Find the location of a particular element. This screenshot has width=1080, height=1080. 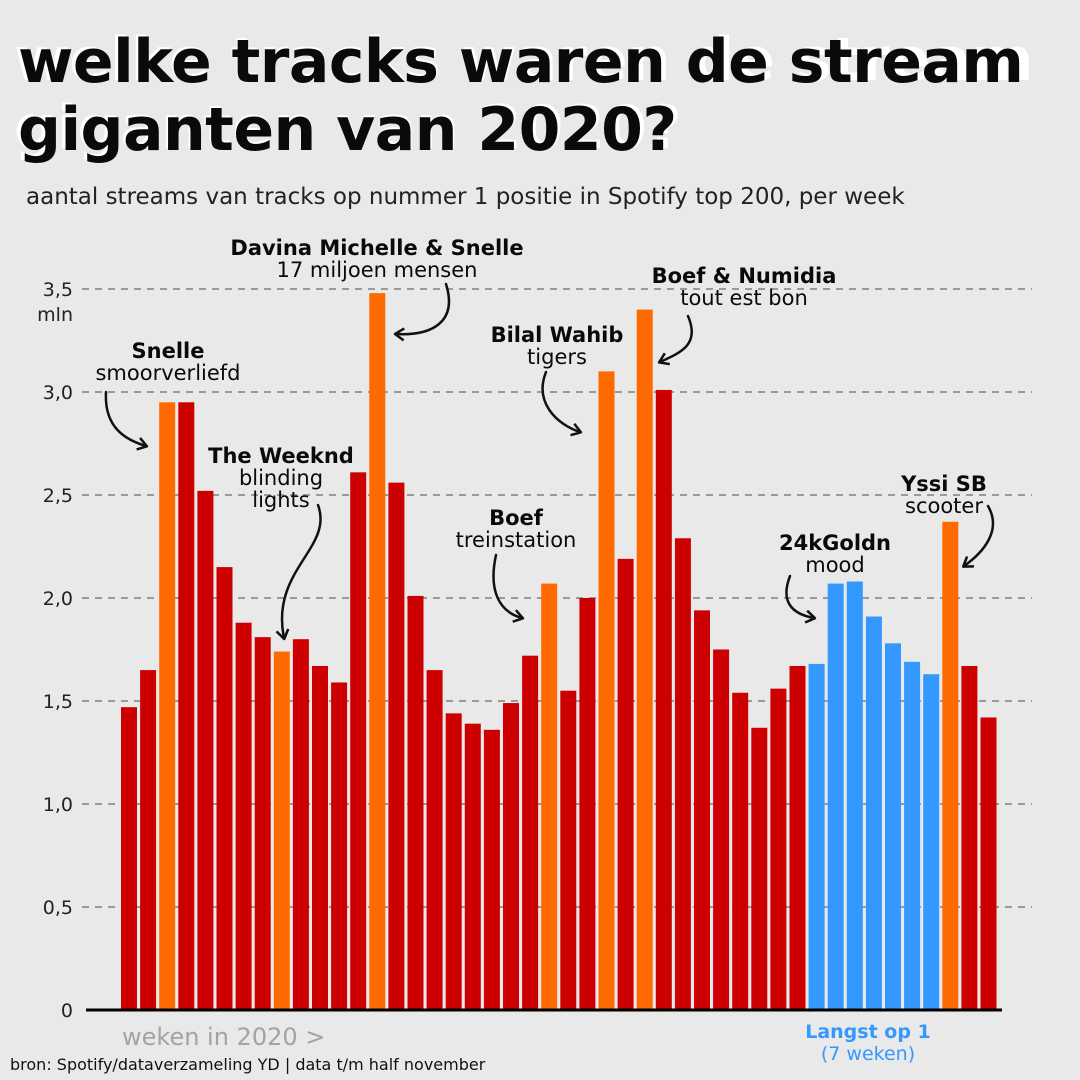

annotation-artist: The Weeknd is located at coordinates (281, 456).